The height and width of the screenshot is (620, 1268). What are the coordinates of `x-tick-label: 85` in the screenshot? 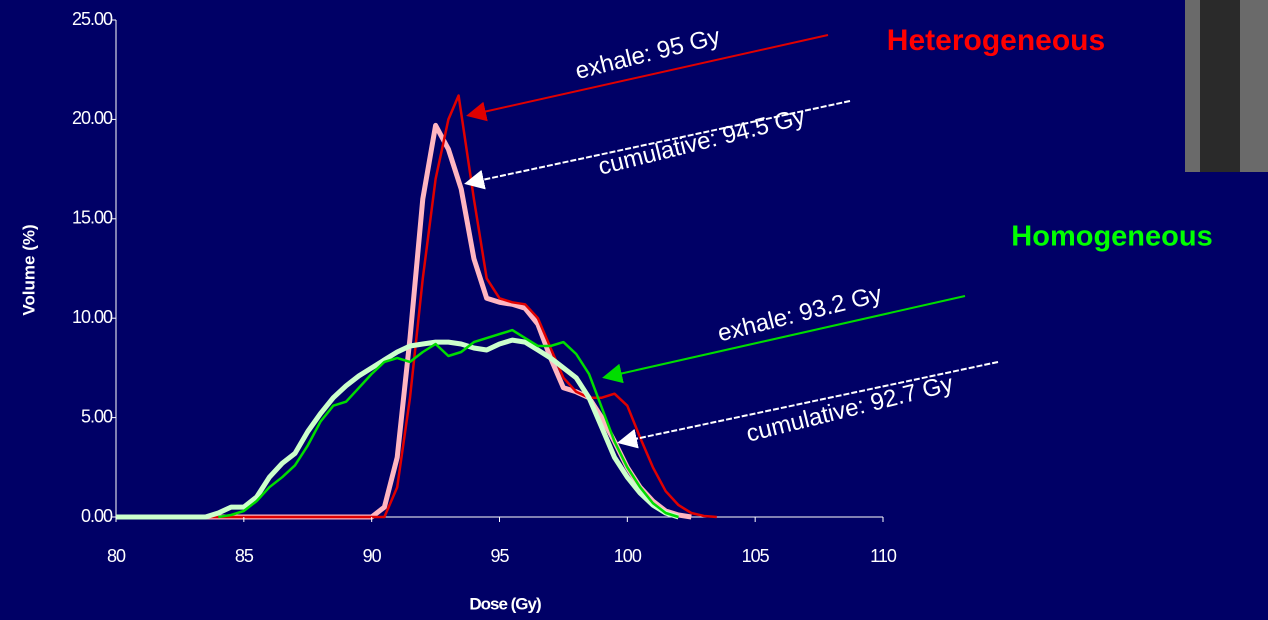 It's located at (244, 556).